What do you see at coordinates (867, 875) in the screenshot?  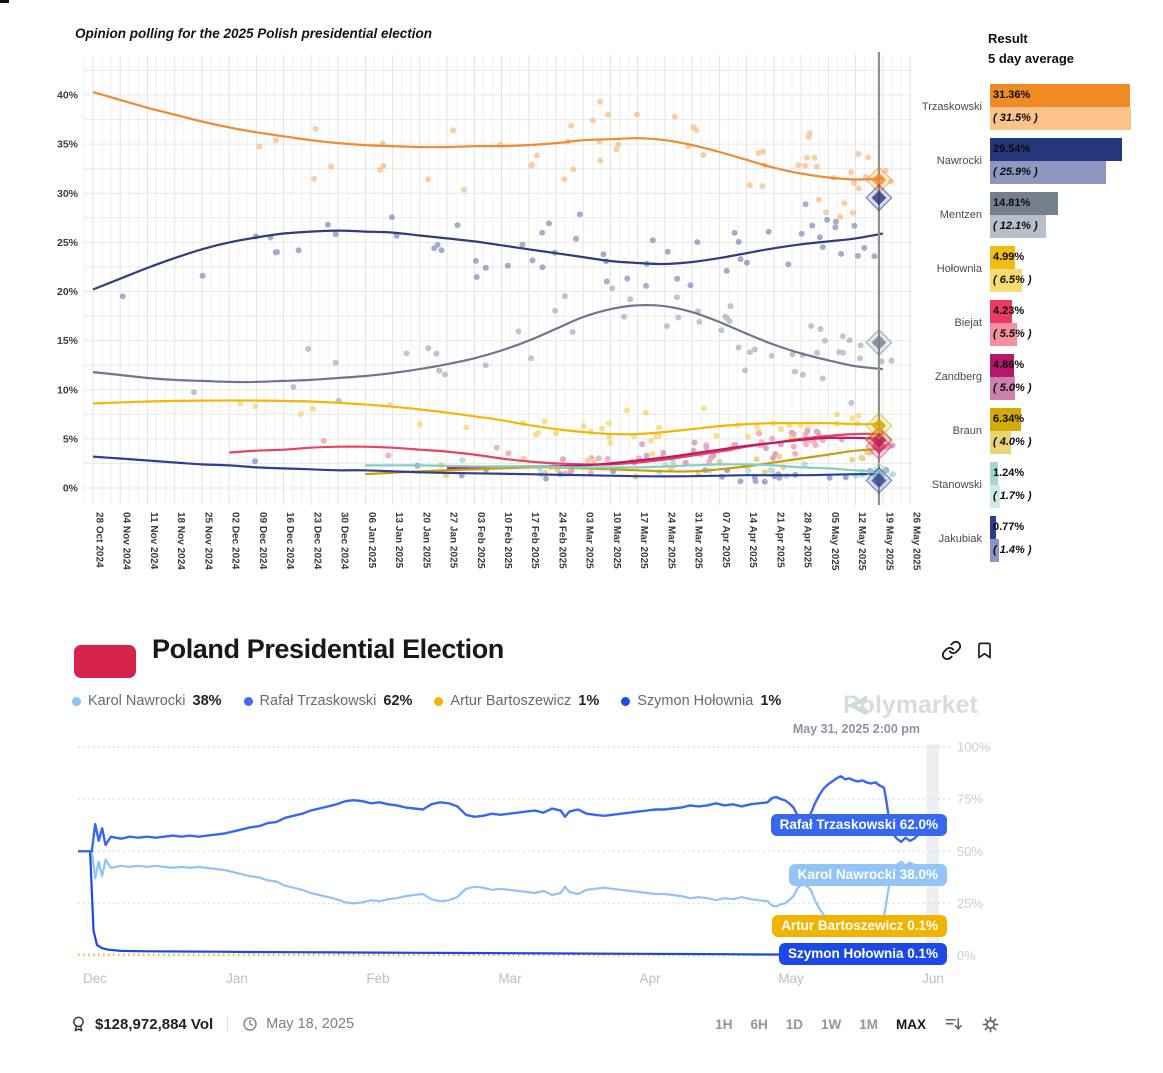 I see `price-badge: Karol Nawrocki 38.0%` at bounding box center [867, 875].